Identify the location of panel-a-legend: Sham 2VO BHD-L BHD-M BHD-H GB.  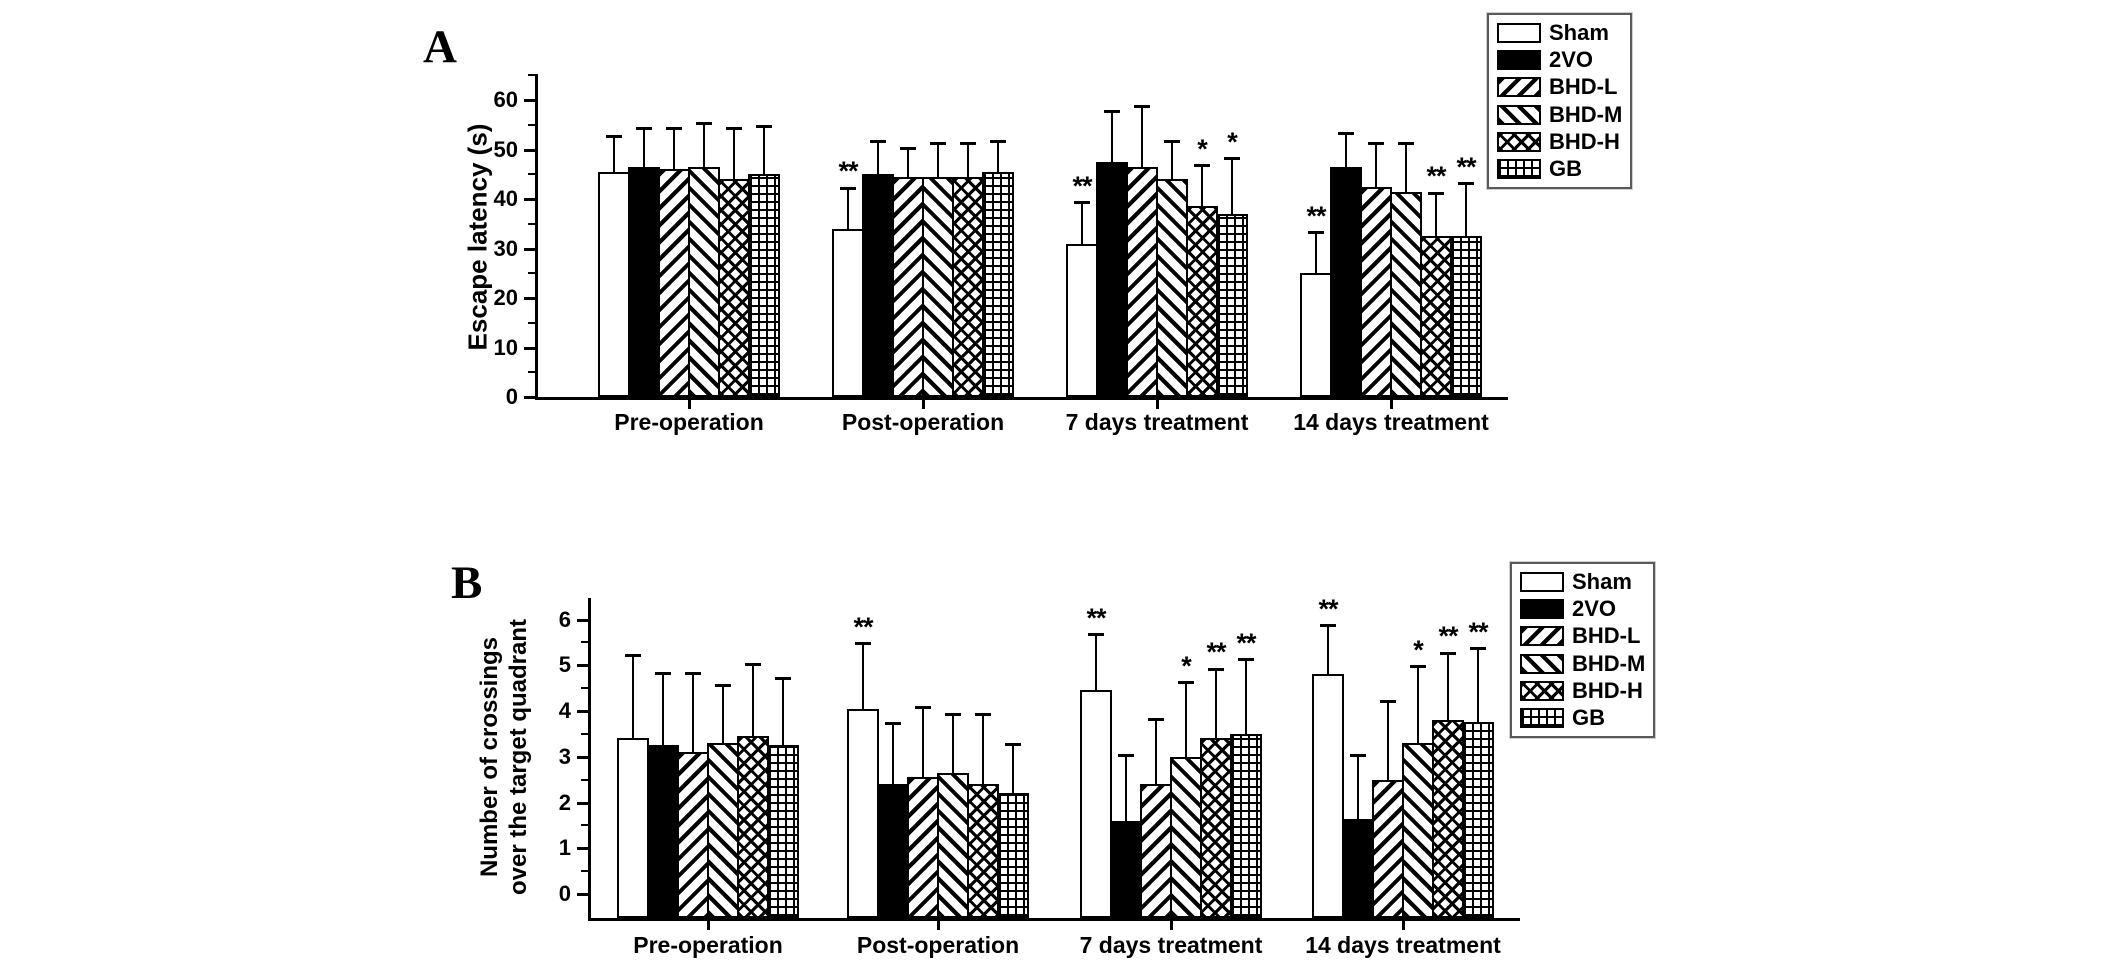
(1559, 101).